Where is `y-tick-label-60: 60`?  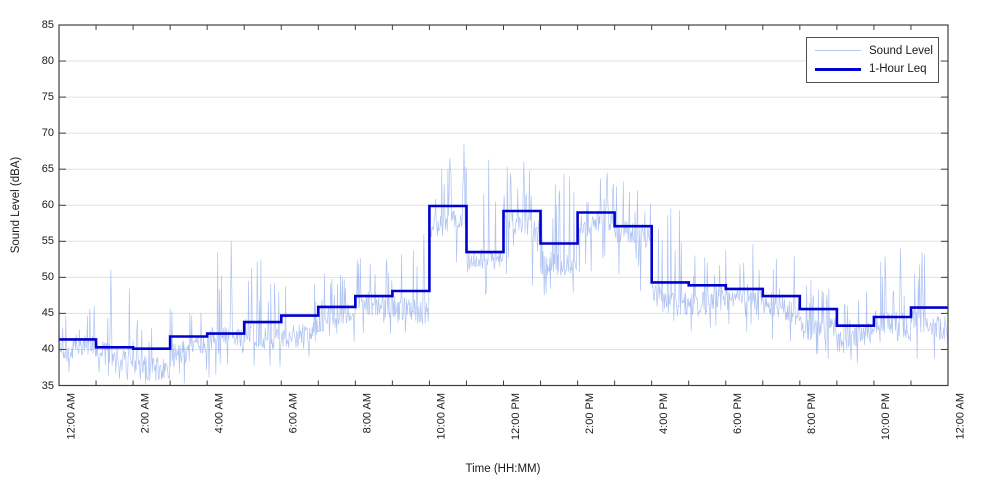 y-tick-label-60: 60 is located at coordinates (47, 205).